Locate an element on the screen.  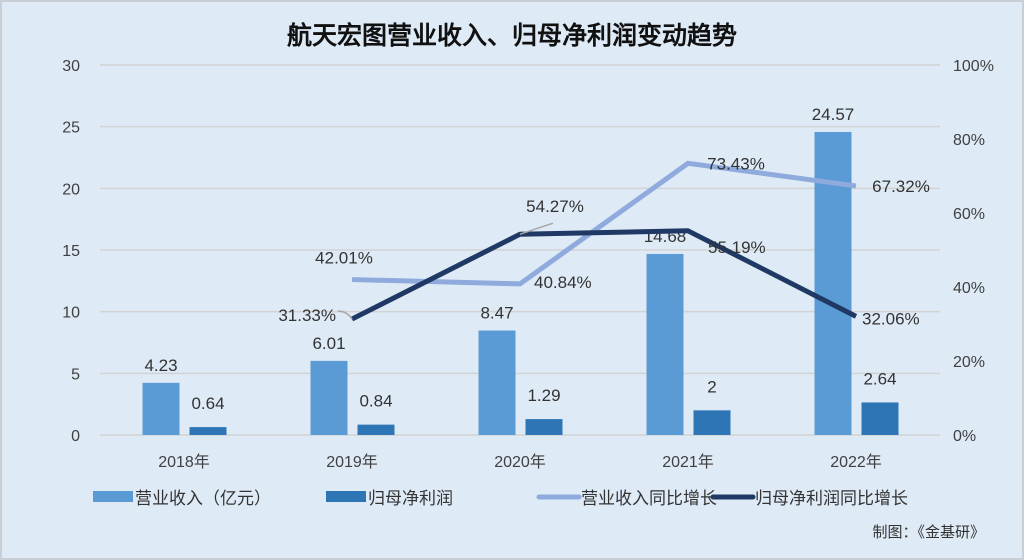
bar-data-label: 4.23 is located at coordinates (160, 365).